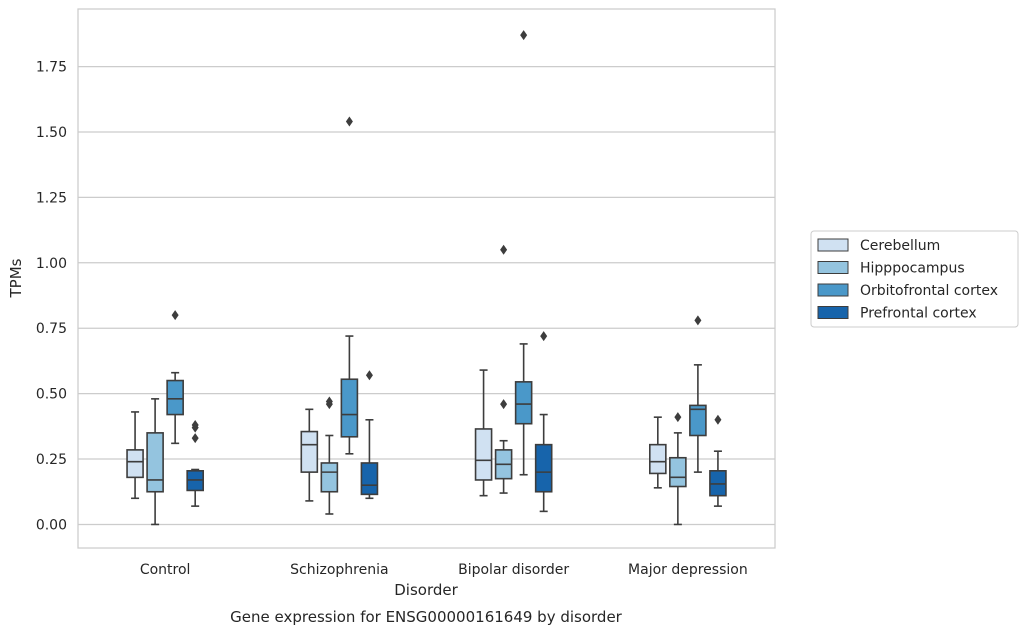 The height and width of the screenshot is (634, 1028). I want to click on y-tick-label: 0.25, so click(51, 460).